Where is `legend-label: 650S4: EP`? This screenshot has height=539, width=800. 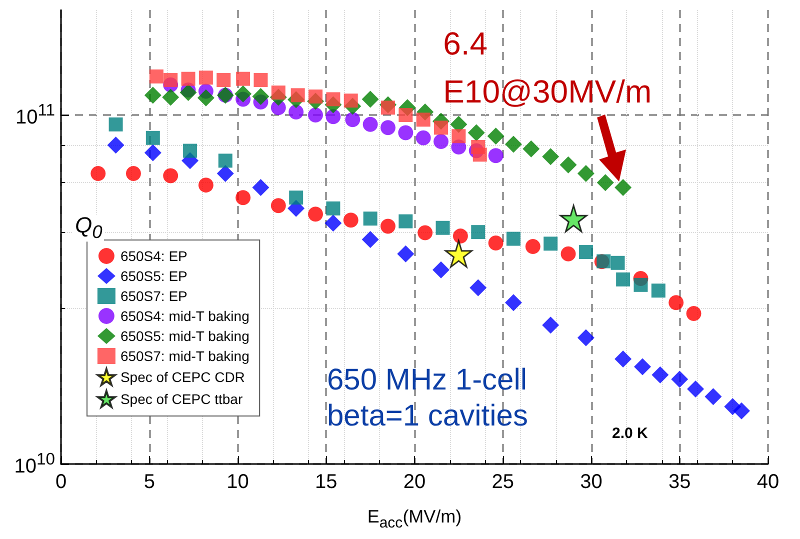 legend-label: 650S4: EP is located at coordinates (154, 256).